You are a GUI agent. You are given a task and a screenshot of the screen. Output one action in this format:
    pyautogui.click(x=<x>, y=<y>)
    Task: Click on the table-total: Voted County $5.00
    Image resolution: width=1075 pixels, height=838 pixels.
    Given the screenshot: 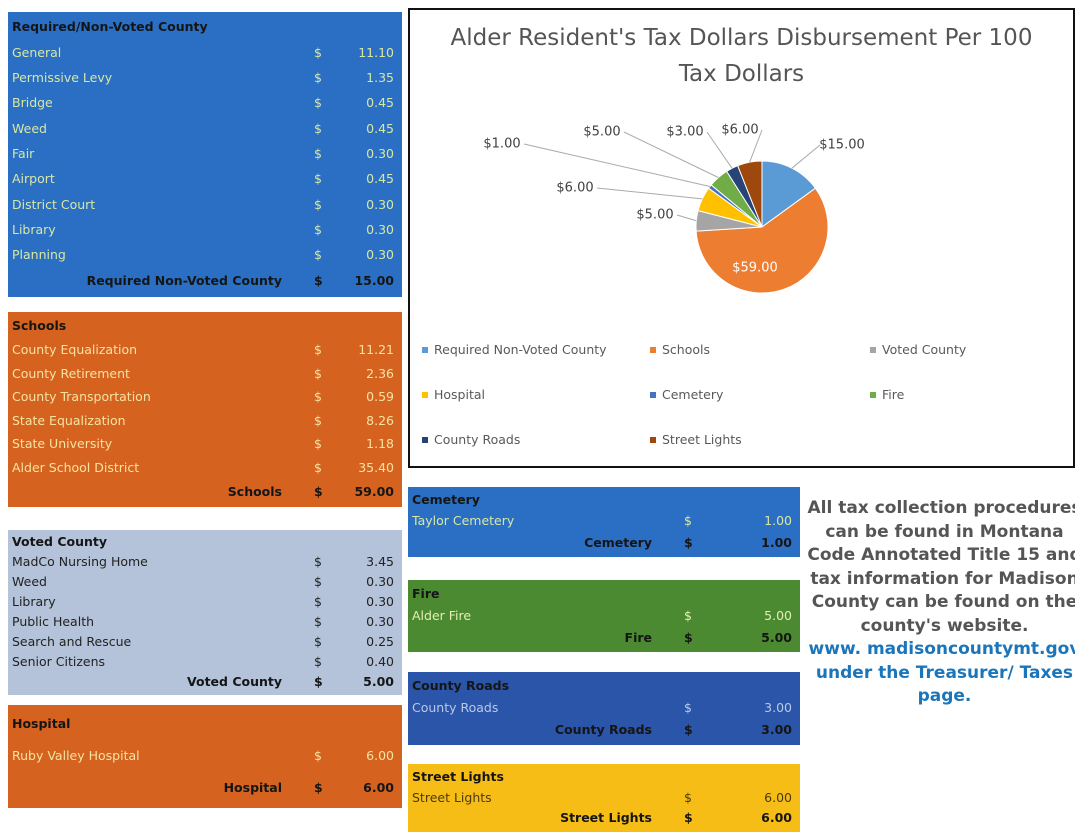 What is the action you would take?
    pyautogui.click(x=203, y=681)
    